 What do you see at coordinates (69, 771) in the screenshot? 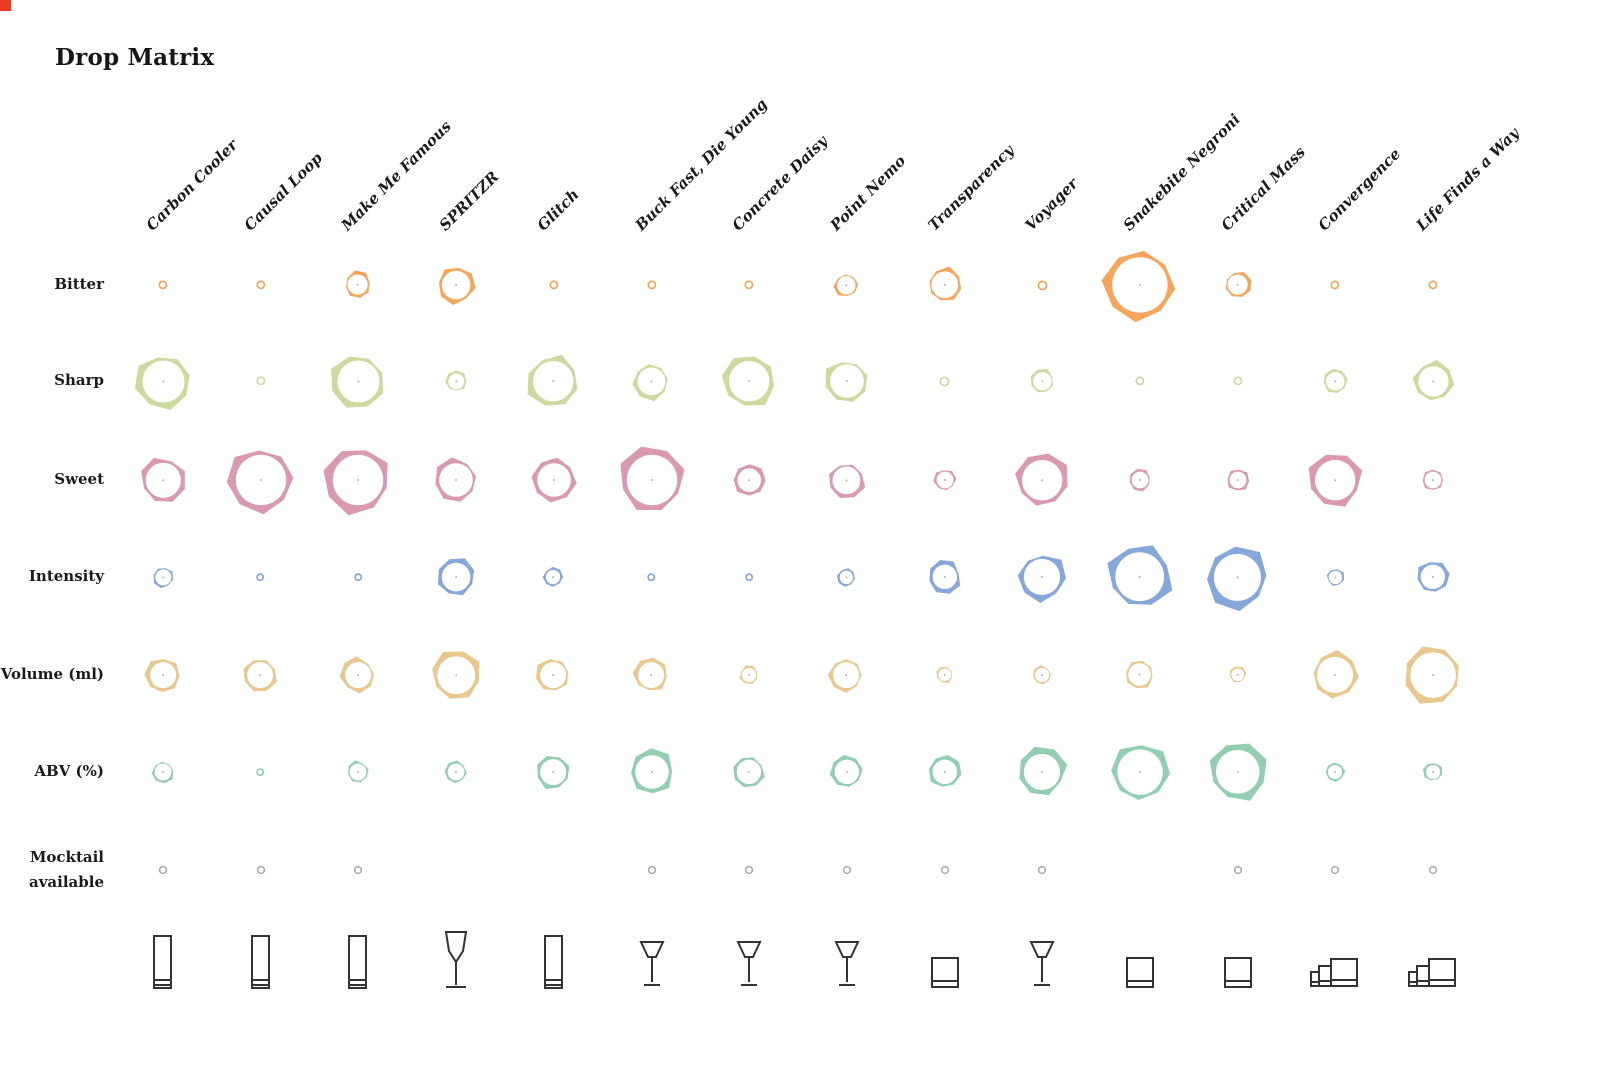
I see `row-label: ABV (%)` at bounding box center [69, 771].